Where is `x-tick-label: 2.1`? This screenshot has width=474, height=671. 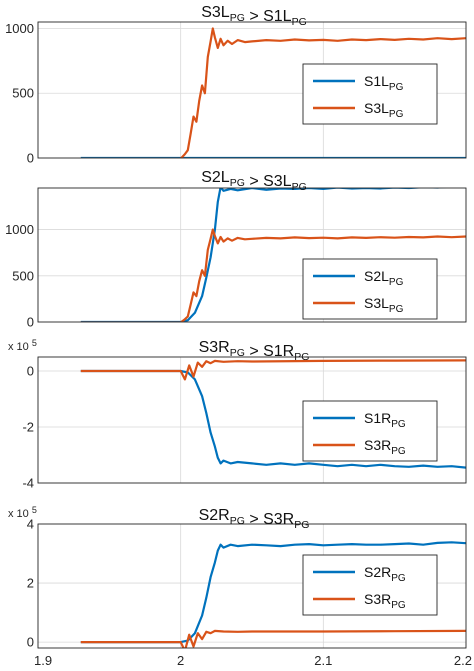 x-tick-label: 2.1 is located at coordinates (323, 660).